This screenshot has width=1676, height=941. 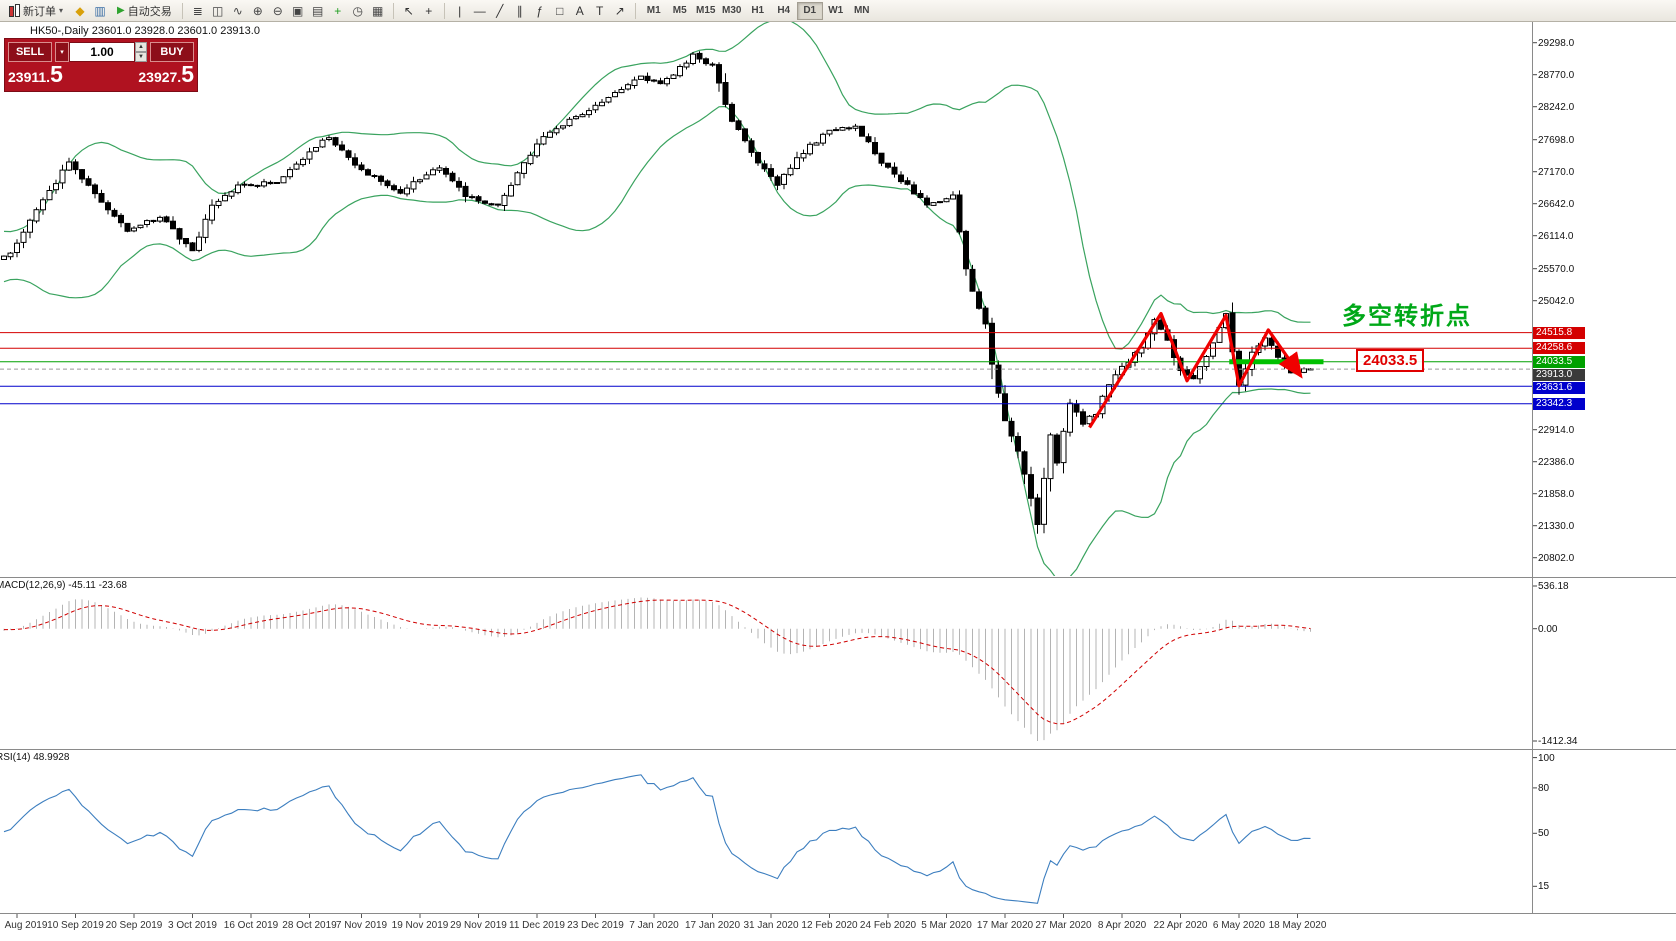 What do you see at coordinates (500, 11) in the screenshot?
I see `trendline-button: ╱` at bounding box center [500, 11].